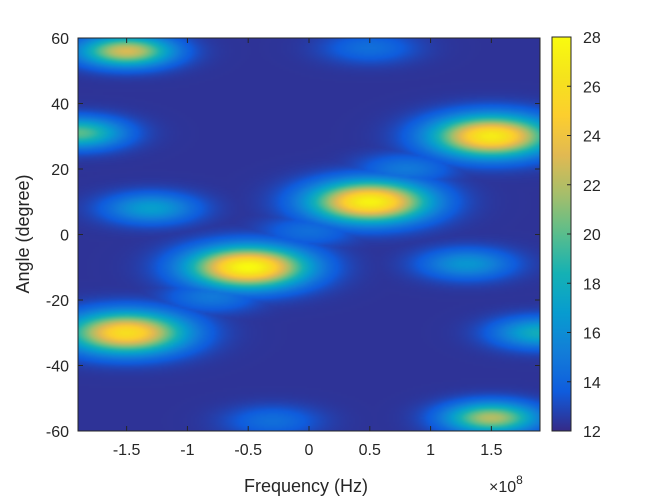  What do you see at coordinates (309, 450) in the screenshot?
I see `x-tick-label: 0` at bounding box center [309, 450].